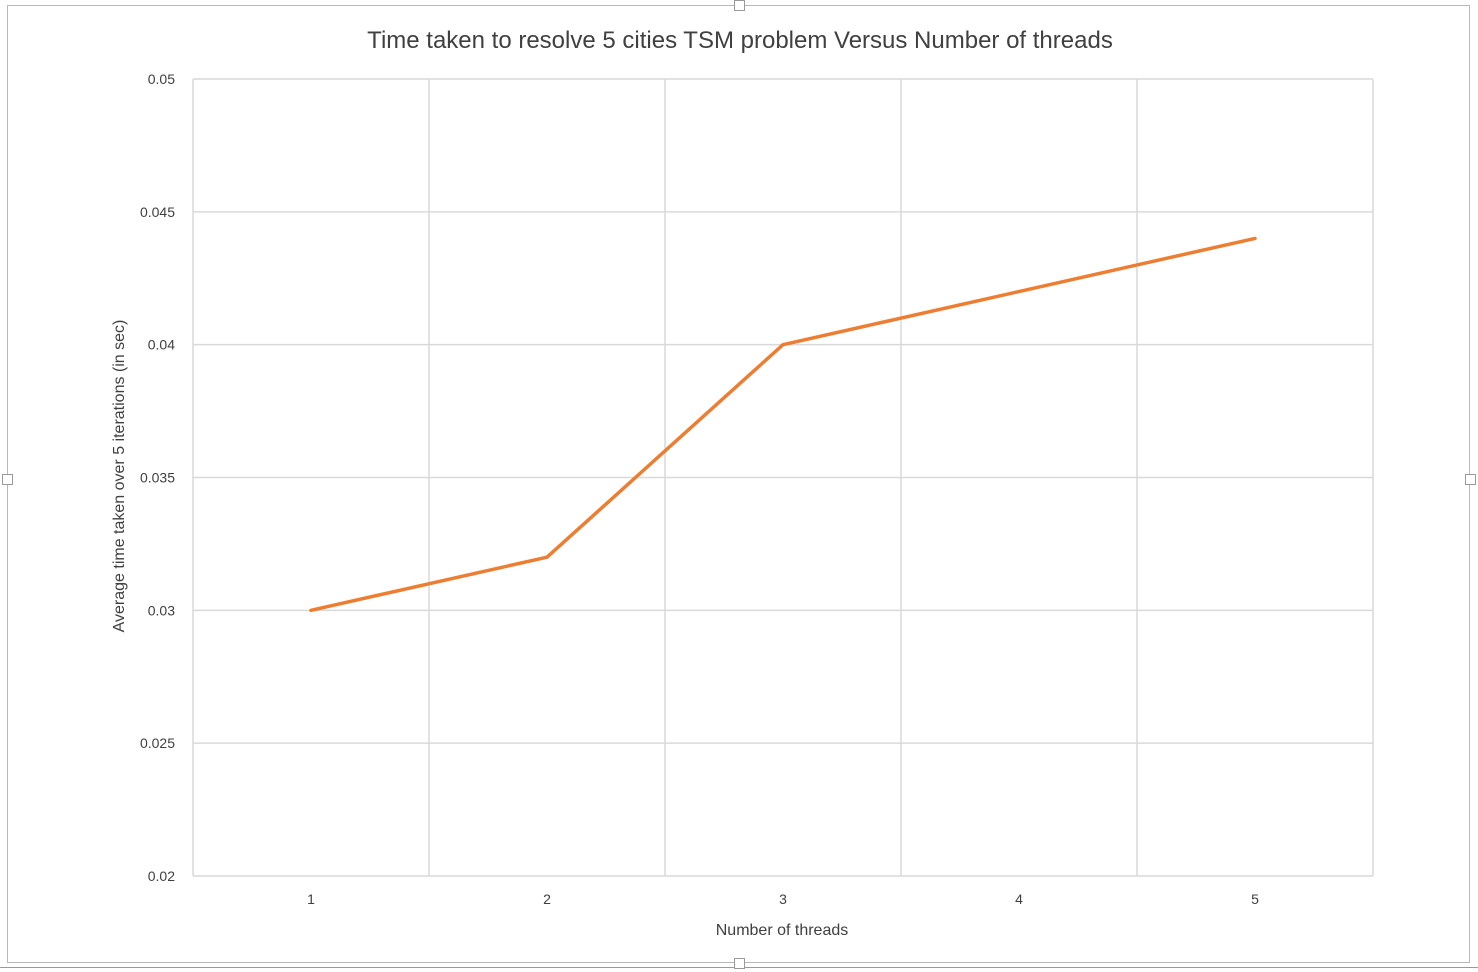  I want to click on x-tick-label: 2, so click(547, 899).